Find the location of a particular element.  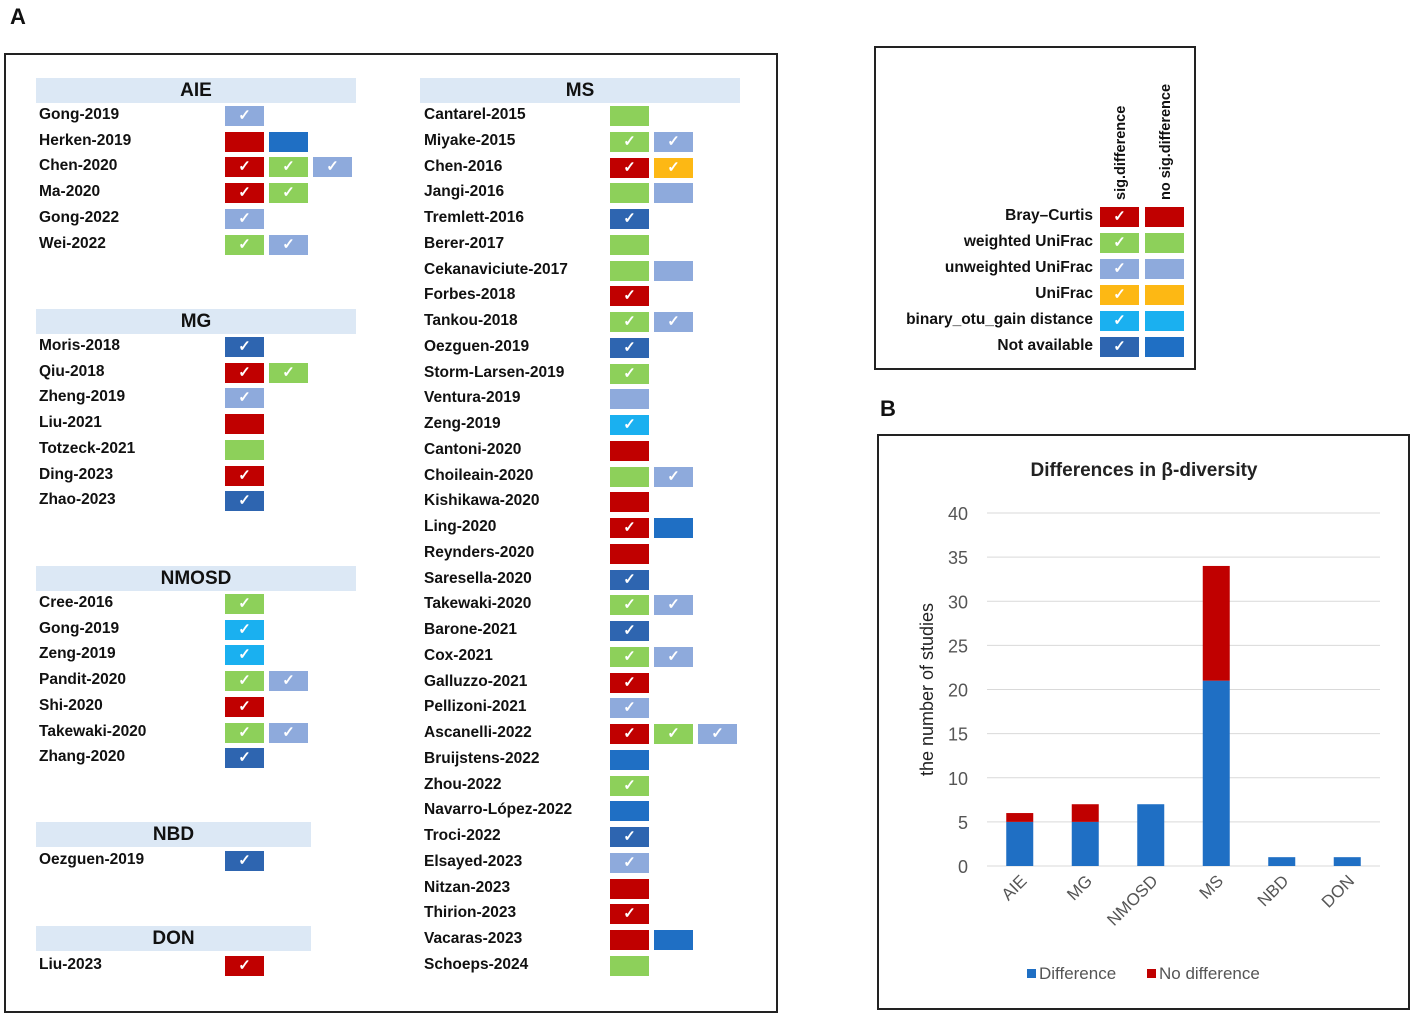

study-label: Elsayed-2023 is located at coordinates (473, 861).